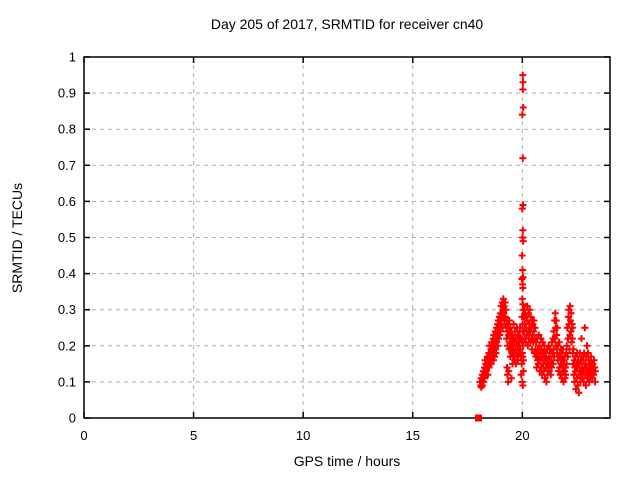 The height and width of the screenshot is (480, 640). What do you see at coordinates (67, 273) in the screenshot?
I see `y-tick-label: 0.4` at bounding box center [67, 273].